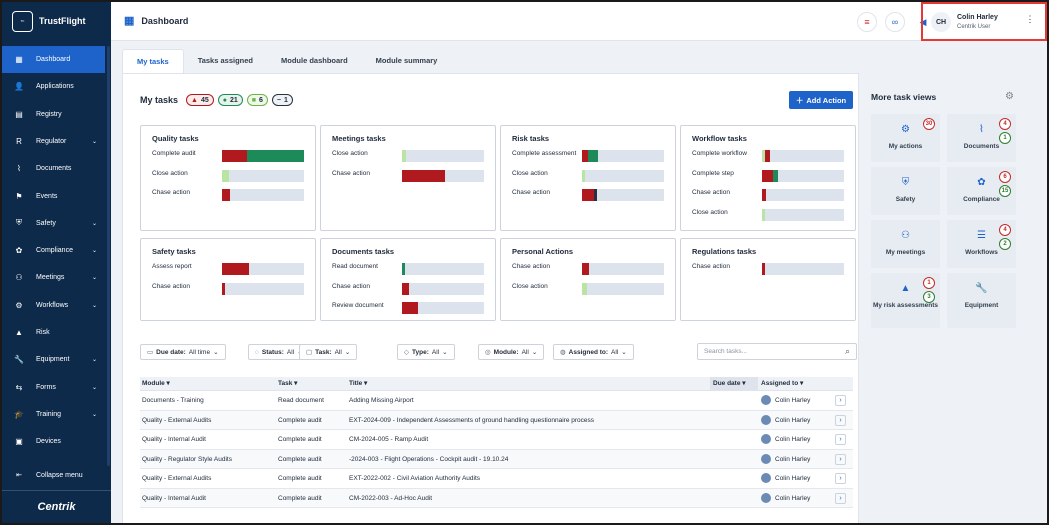 The height and width of the screenshot is (525, 1049). I want to click on tile-my-risk-assessments: ▲ My risk assessments 1 3, so click(905, 300).